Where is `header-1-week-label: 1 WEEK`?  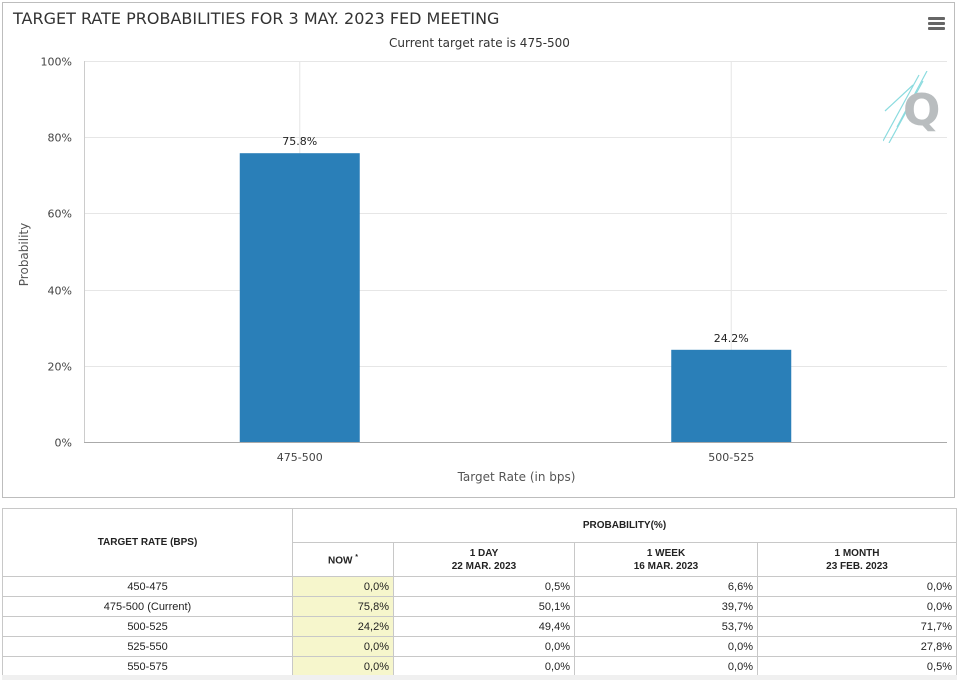
header-1-week-label: 1 WEEK is located at coordinates (666, 553).